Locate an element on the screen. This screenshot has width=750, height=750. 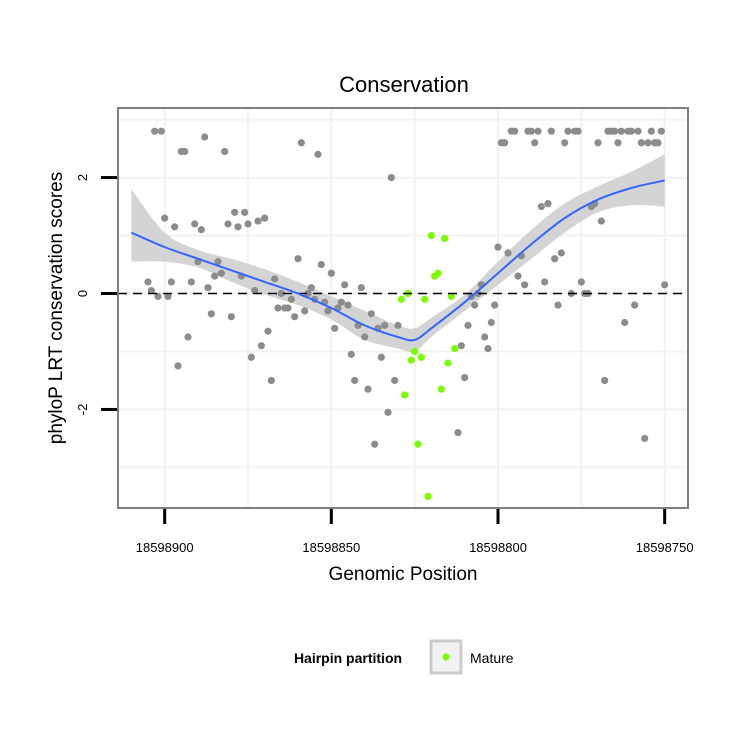
legend-key-mature-dot is located at coordinates (446, 657).